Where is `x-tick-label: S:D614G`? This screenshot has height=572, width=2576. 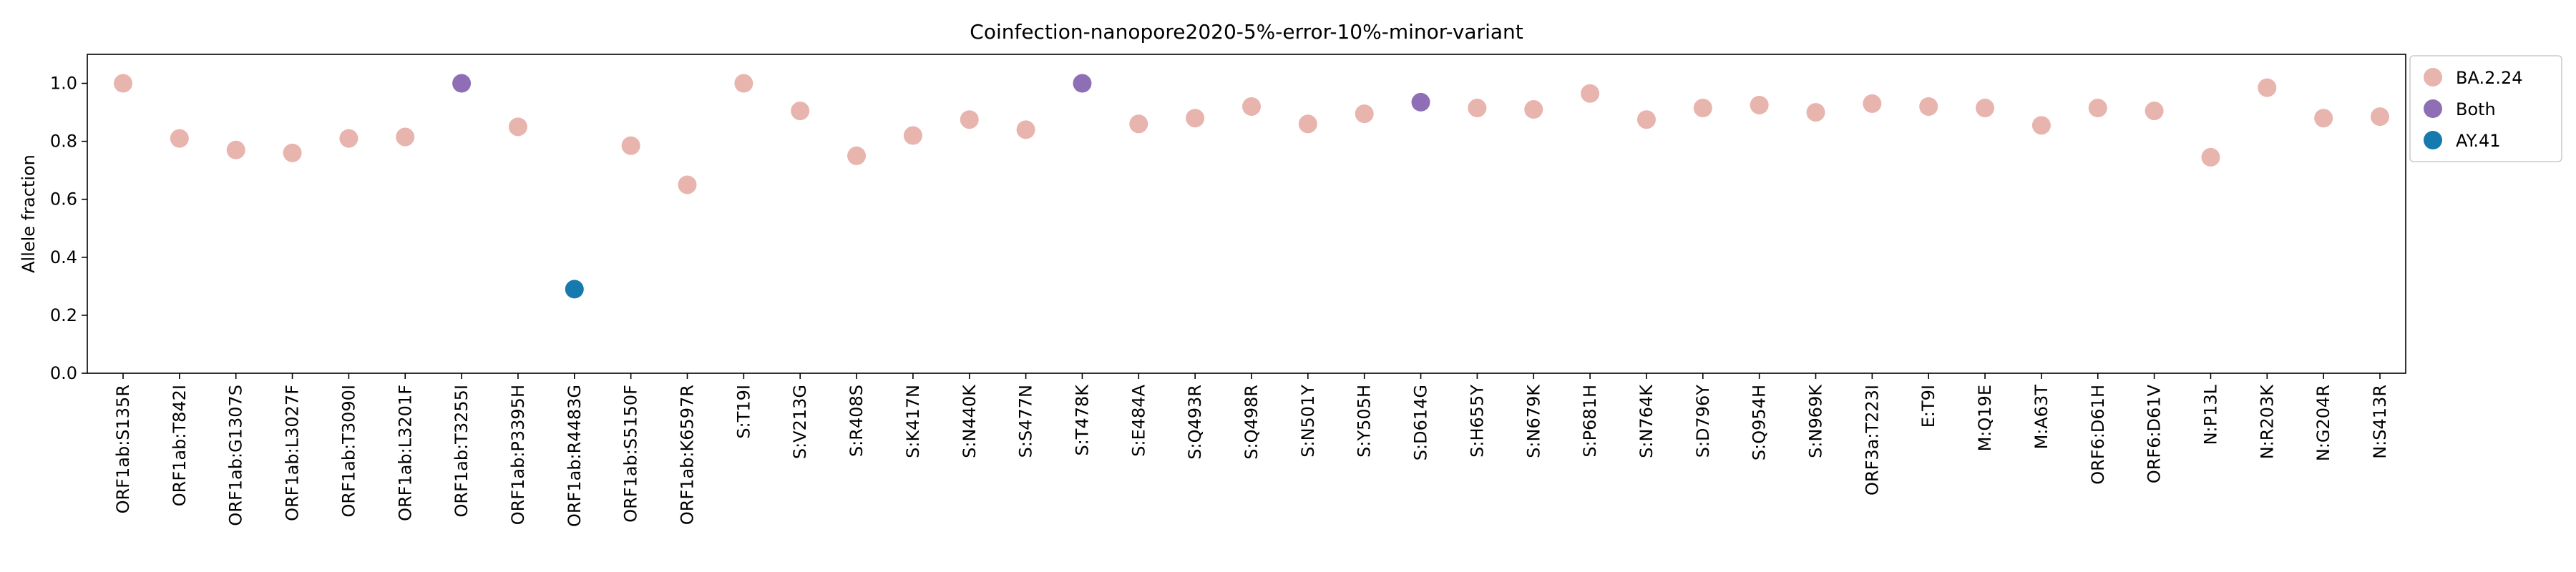 x-tick-label: S:D614G is located at coordinates (1421, 422).